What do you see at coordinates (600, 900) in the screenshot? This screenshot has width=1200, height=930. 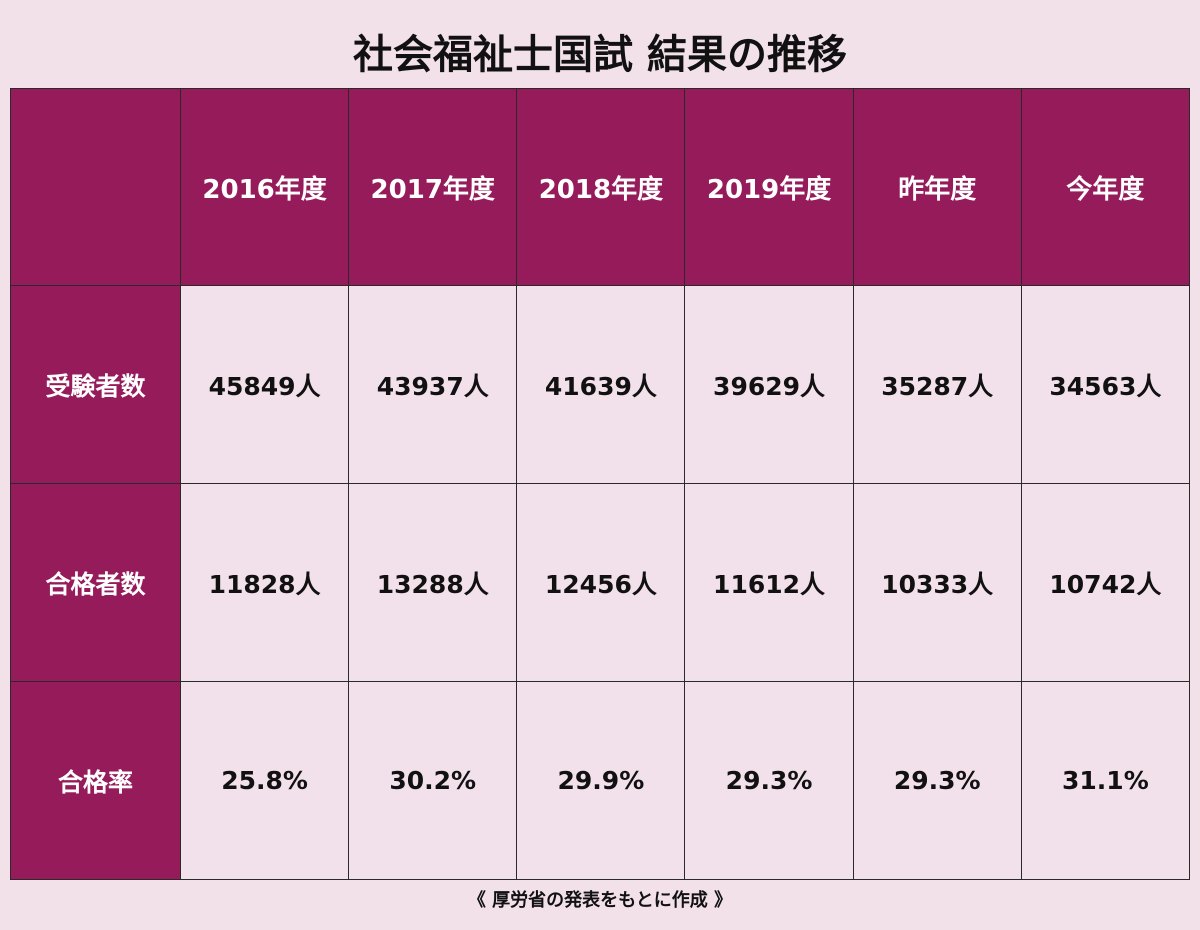 I see `source-note: 《 厚労省の発表をもとに作成 》` at bounding box center [600, 900].